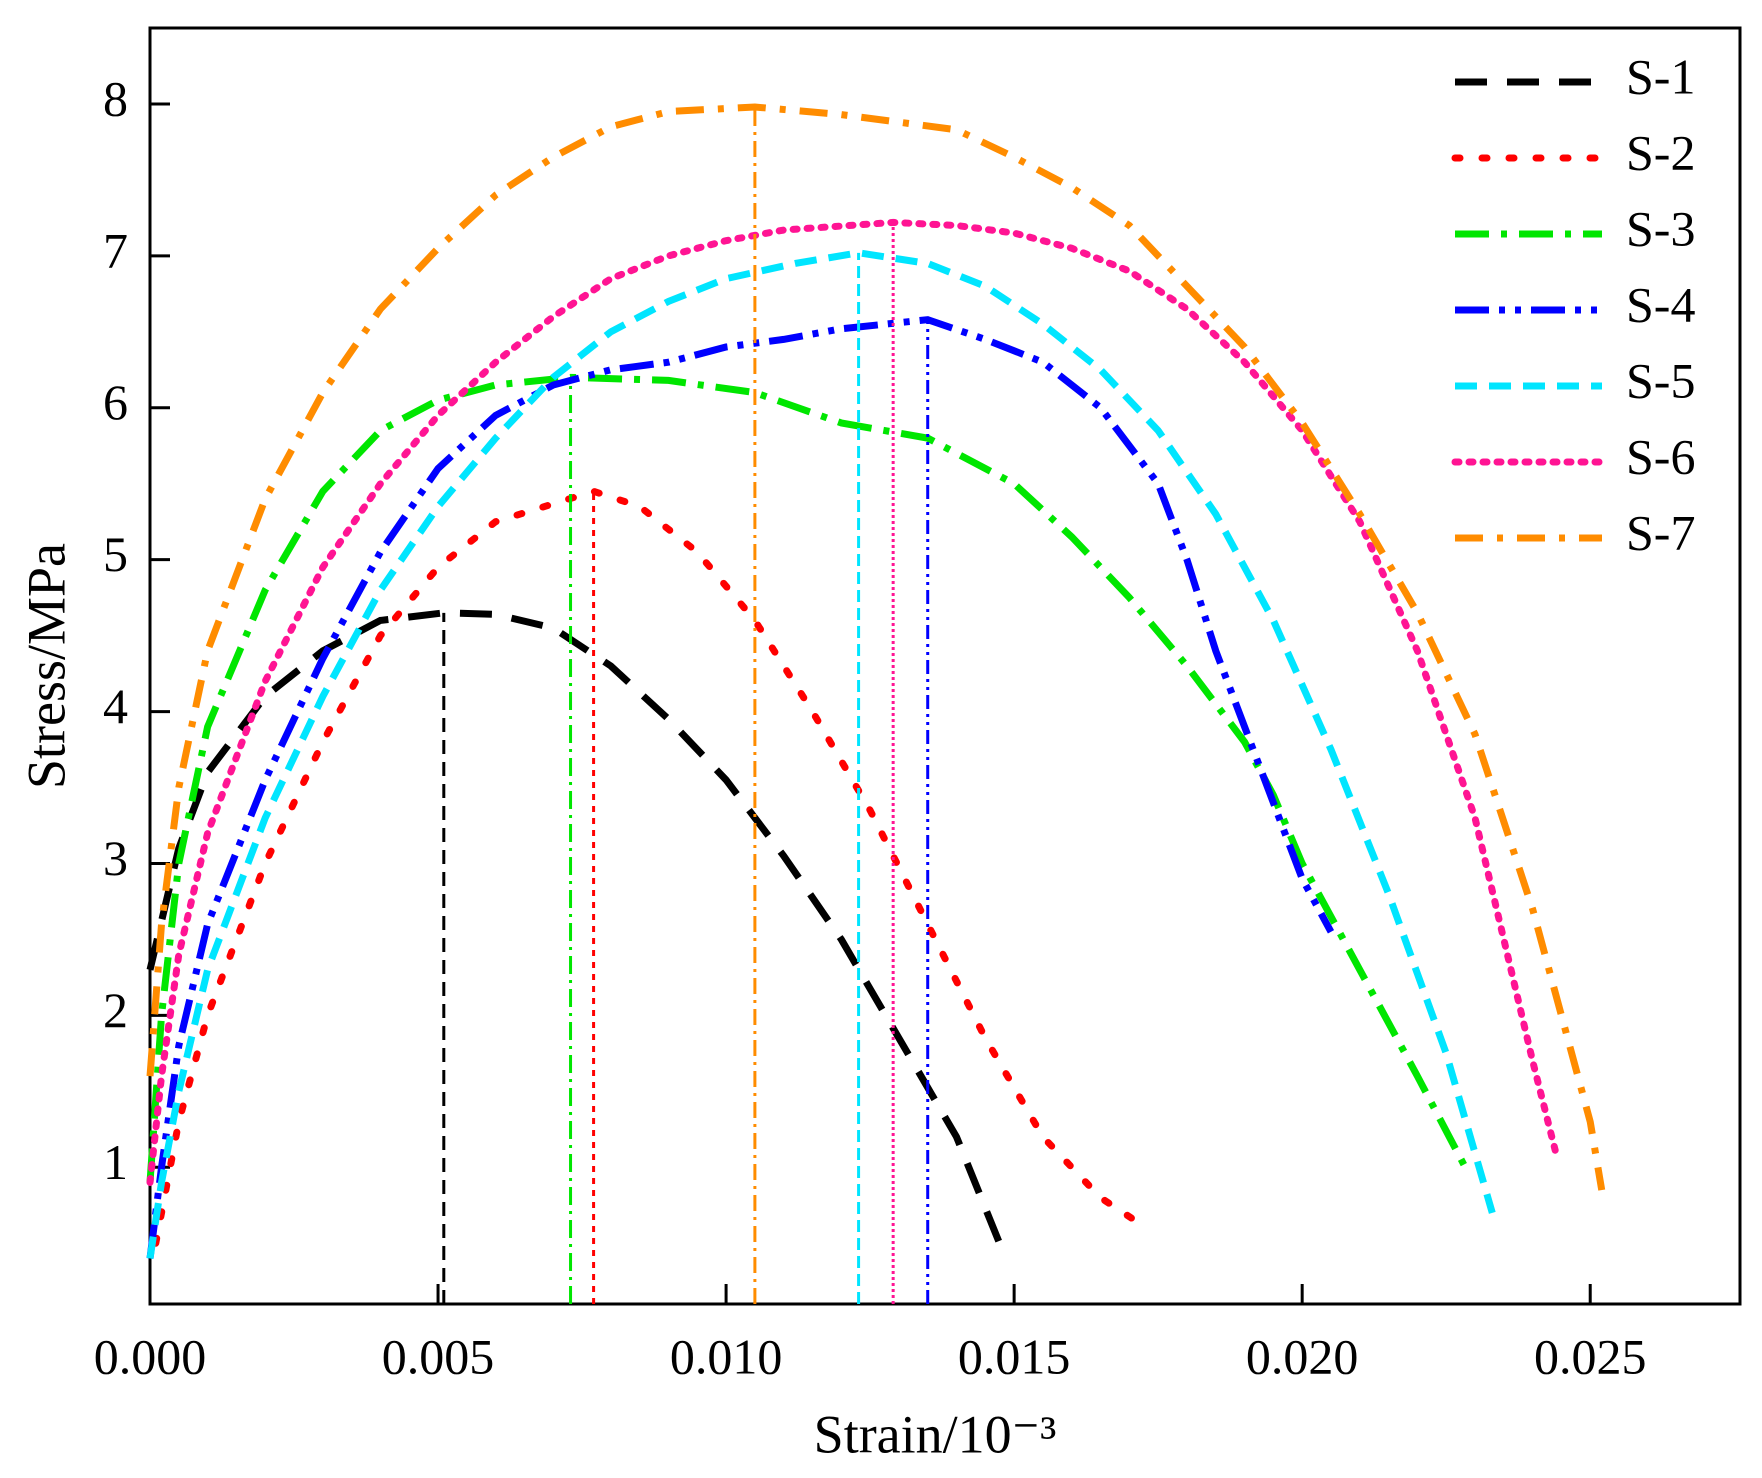 This screenshot has width=1762, height=1478. I want to click on legend-label: S-6, so click(1660, 456).